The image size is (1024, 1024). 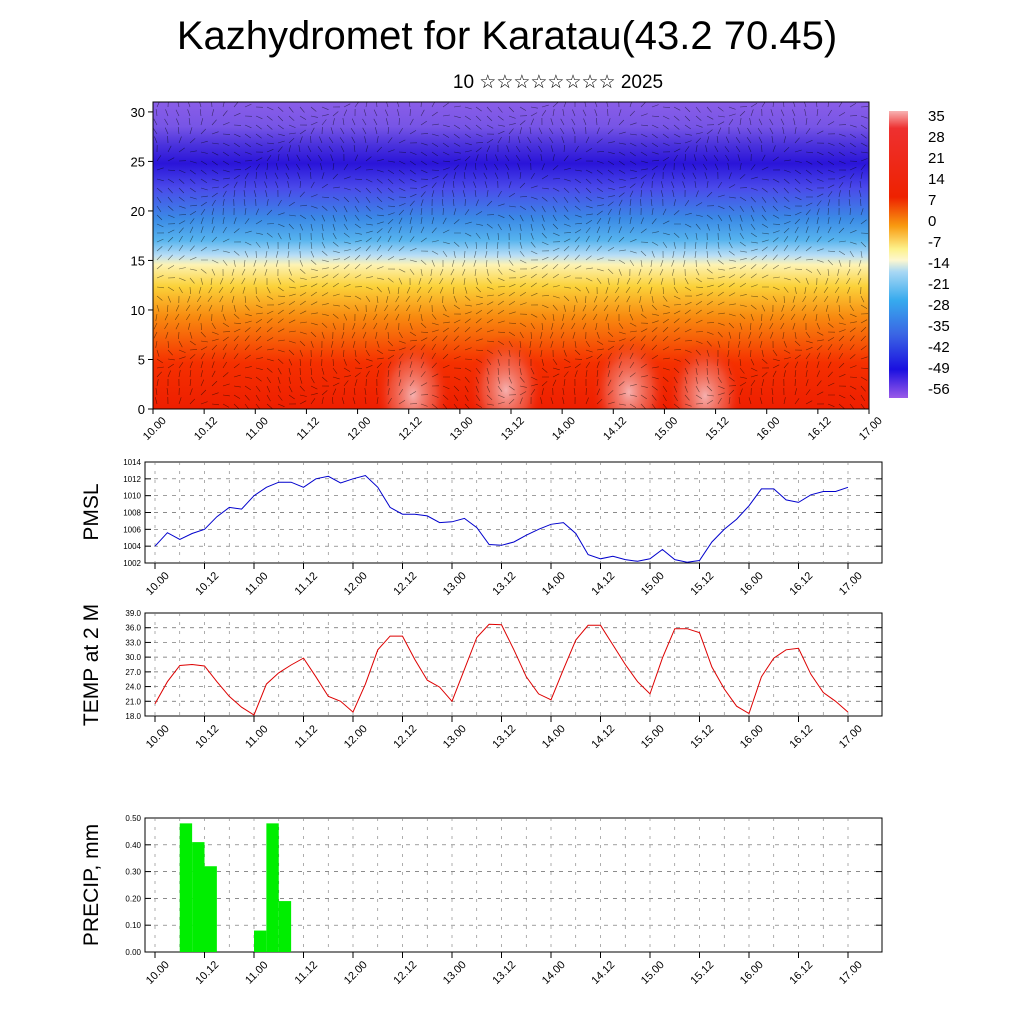 I want to click on temp-chart-series-line, so click(x=501, y=669).